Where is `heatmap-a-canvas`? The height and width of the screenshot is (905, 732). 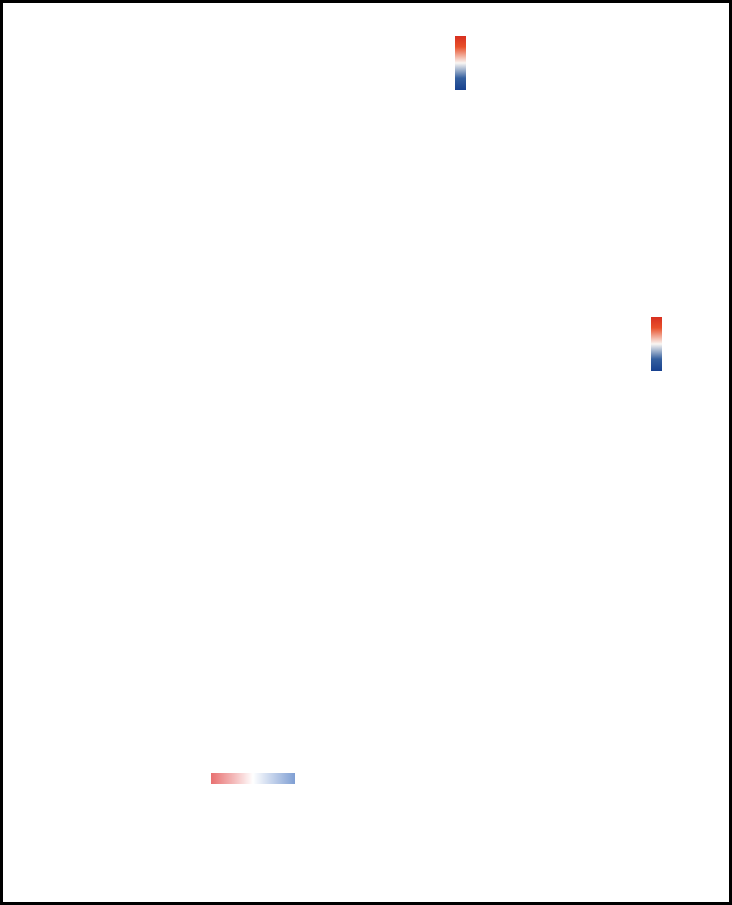
heatmap-a-canvas is located at coordinates (179, 148).